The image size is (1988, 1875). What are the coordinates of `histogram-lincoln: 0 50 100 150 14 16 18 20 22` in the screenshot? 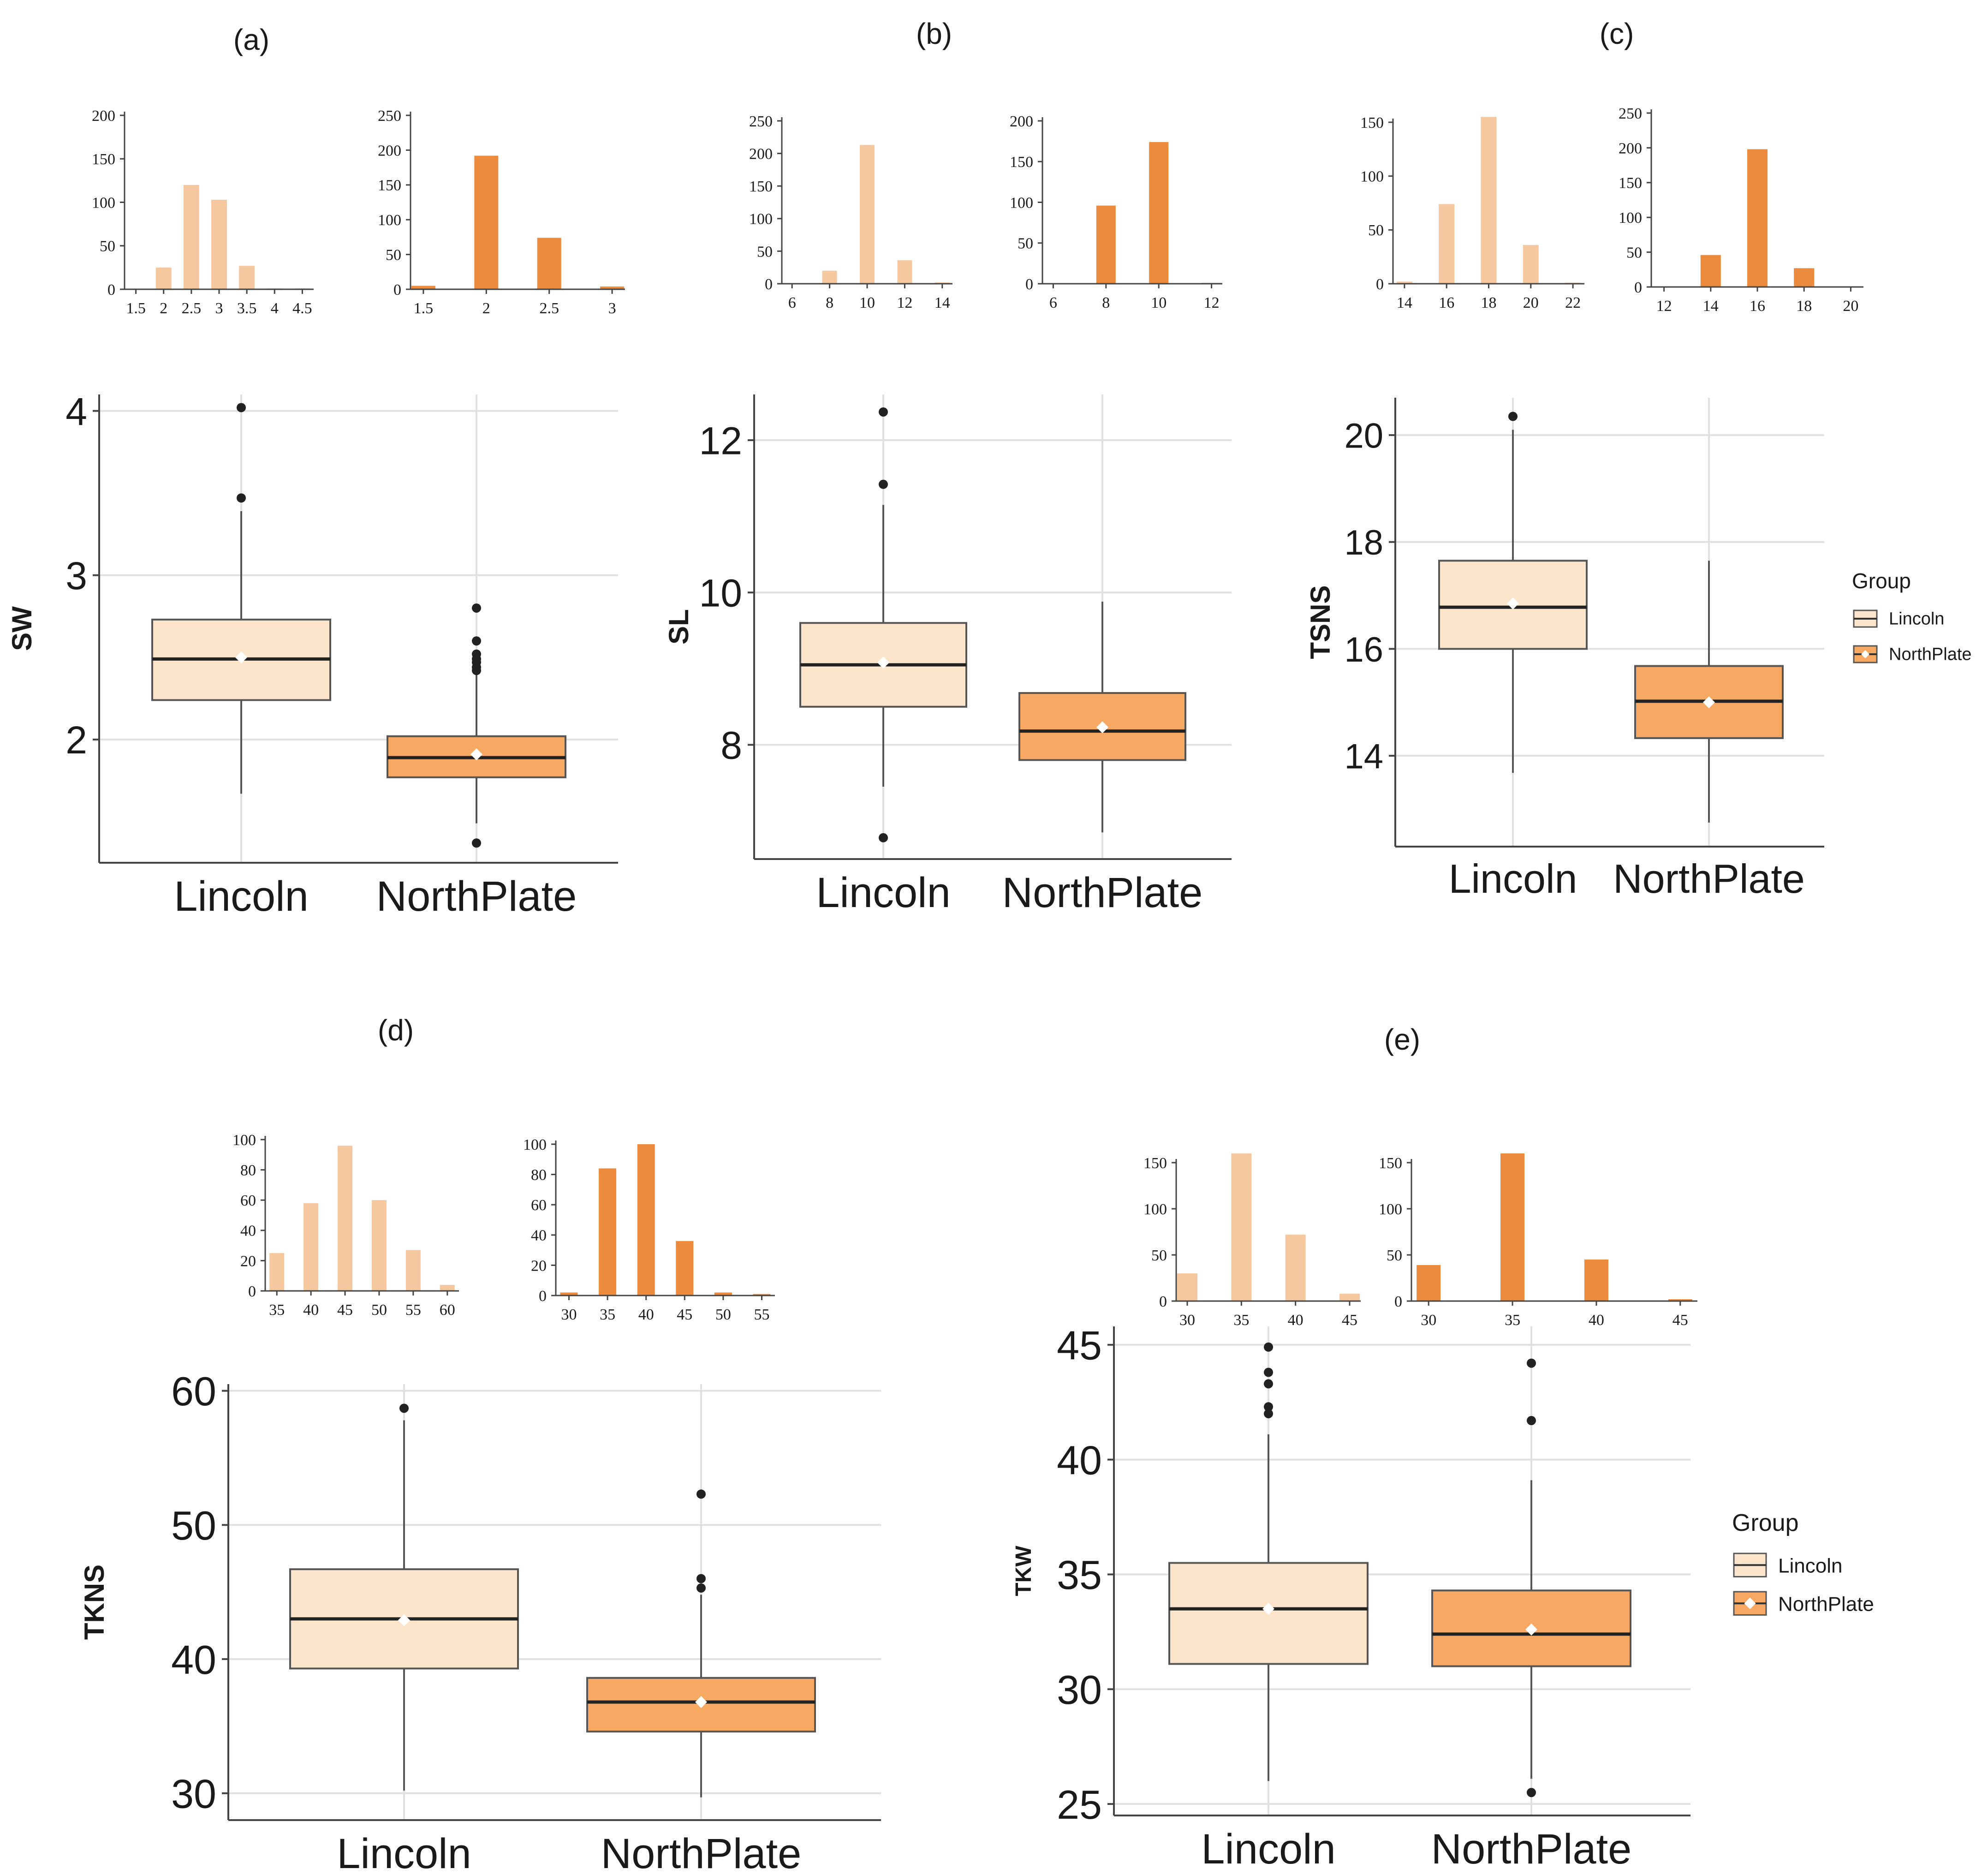 It's located at (1472, 213).